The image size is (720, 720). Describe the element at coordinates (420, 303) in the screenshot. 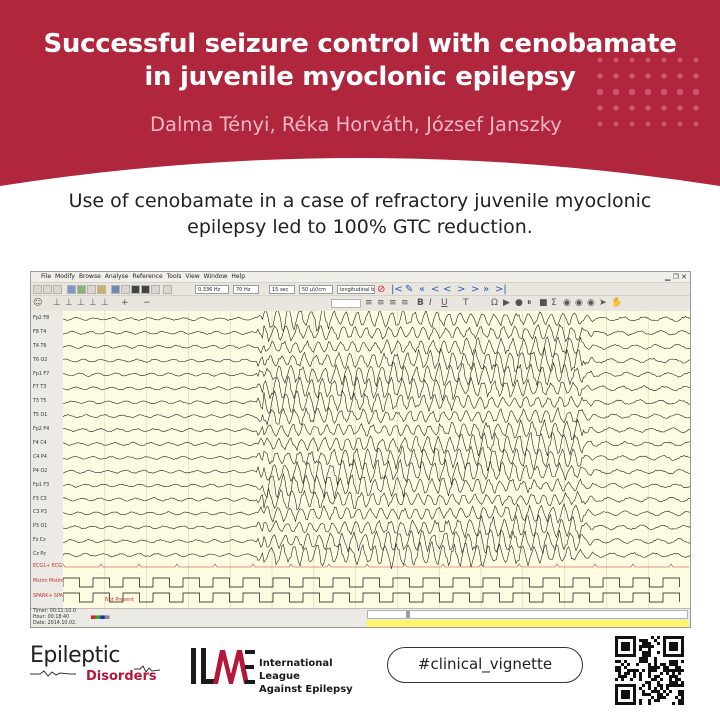

I see `bold-icon: B` at that location.